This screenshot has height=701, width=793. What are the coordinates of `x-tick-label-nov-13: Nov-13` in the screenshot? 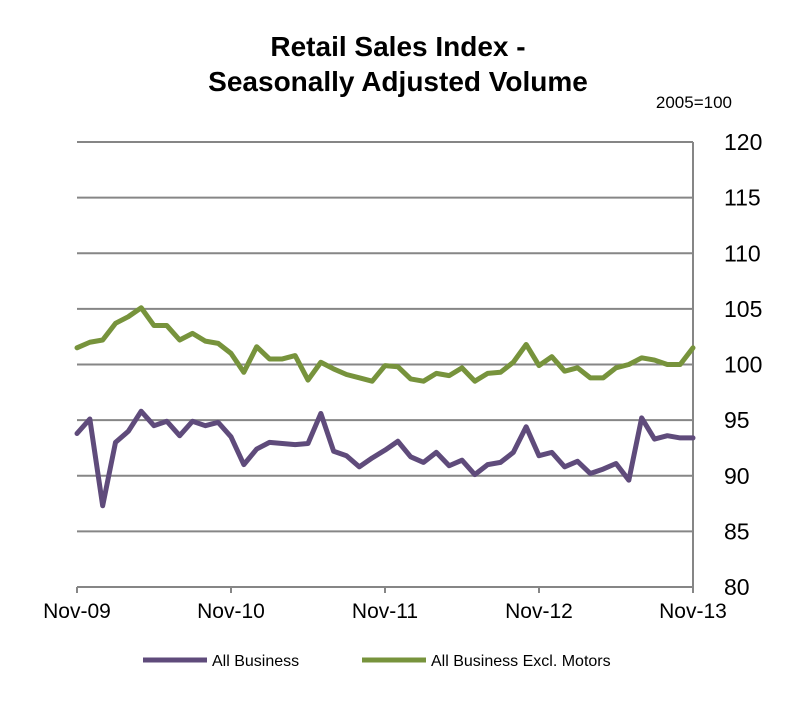 It's located at (693, 611).